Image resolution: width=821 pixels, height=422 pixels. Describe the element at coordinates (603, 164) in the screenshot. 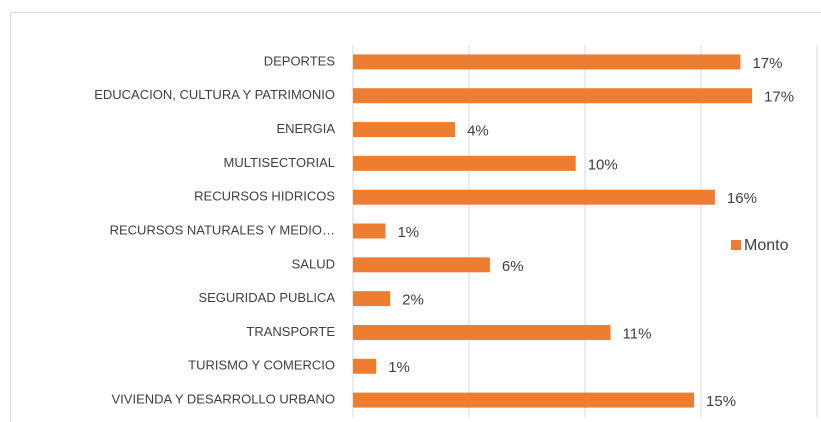

I see `data-label: 10%` at that location.